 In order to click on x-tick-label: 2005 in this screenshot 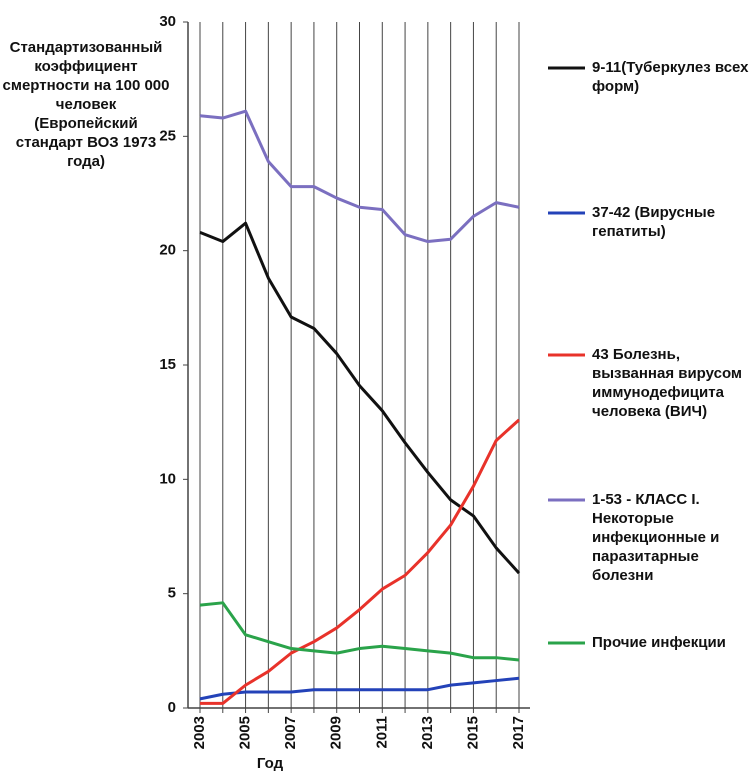, I will do `click(245, 732)`.